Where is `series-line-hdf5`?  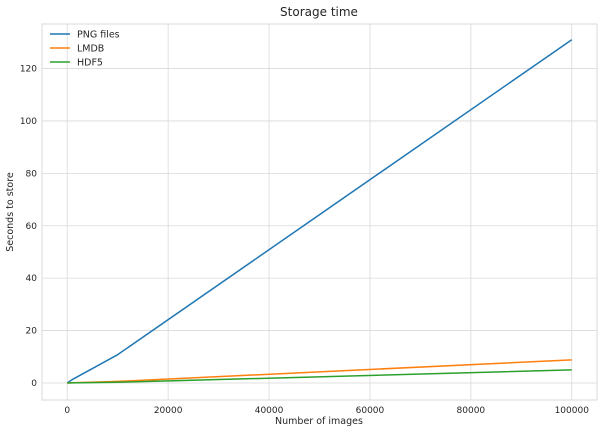
series-line-hdf5 is located at coordinates (319, 376).